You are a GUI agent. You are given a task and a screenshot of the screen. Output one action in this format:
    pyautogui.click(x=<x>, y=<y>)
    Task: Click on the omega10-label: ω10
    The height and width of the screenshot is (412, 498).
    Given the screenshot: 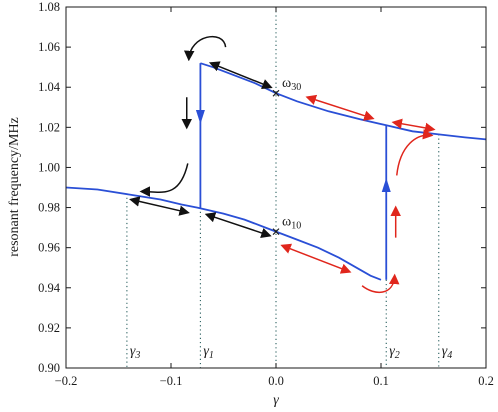 What is the action you would take?
    pyautogui.click(x=291, y=223)
    